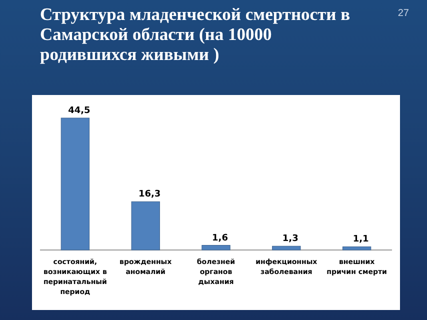 This screenshot has height=320, width=427. I want to click on data-label: 1,3, so click(290, 239).